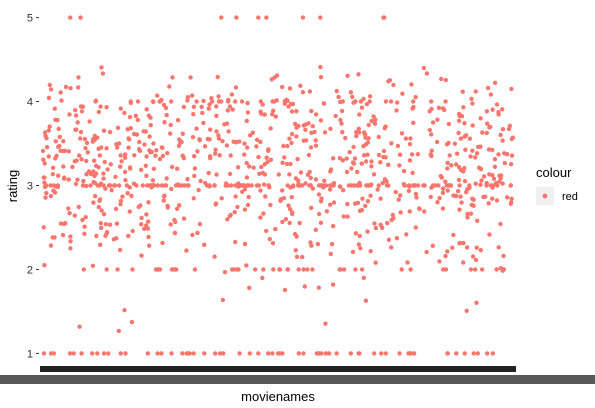 Image resolution: width=595 pixels, height=408 pixels. I want to click on legend: colour red, so click(557, 185).